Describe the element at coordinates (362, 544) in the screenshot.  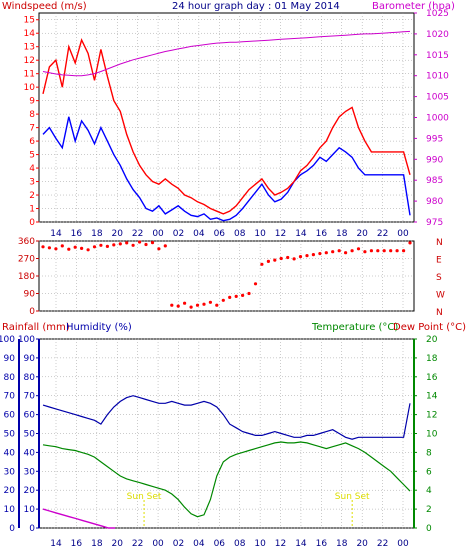
I see `climate-x-tick-label: 20` at that location.